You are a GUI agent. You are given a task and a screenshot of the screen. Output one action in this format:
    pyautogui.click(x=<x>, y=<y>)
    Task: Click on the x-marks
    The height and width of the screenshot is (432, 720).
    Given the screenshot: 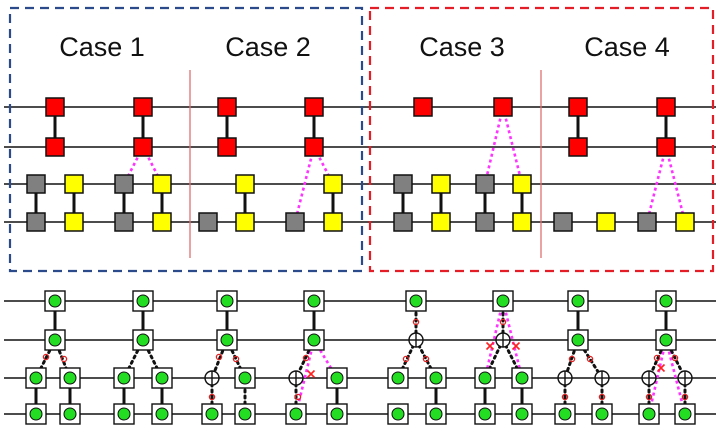 What is the action you would take?
    pyautogui.click(x=486, y=360)
    